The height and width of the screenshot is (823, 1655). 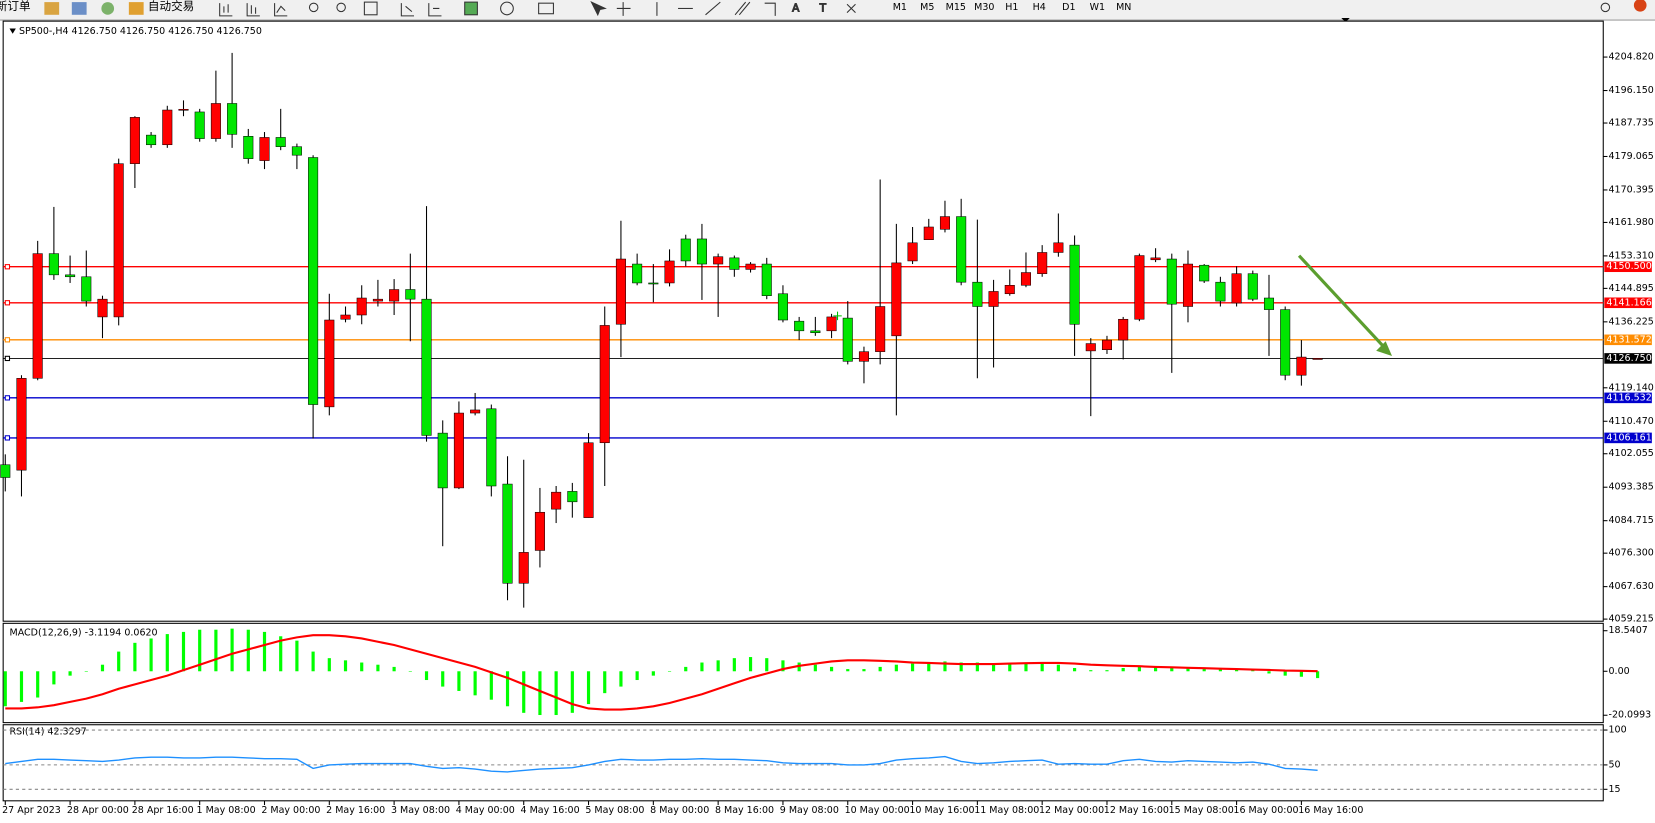 I want to click on signal-line, so click(x=661, y=672).